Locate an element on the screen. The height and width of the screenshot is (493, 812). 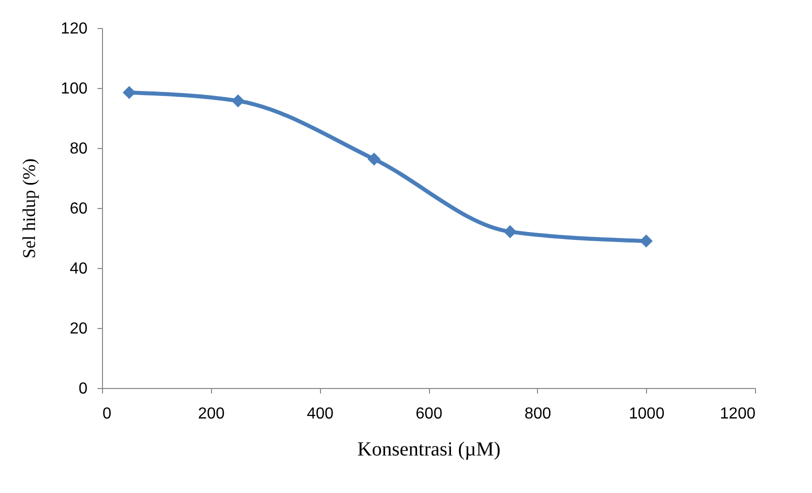
y-tick-label: 80 is located at coordinates (79, 149).